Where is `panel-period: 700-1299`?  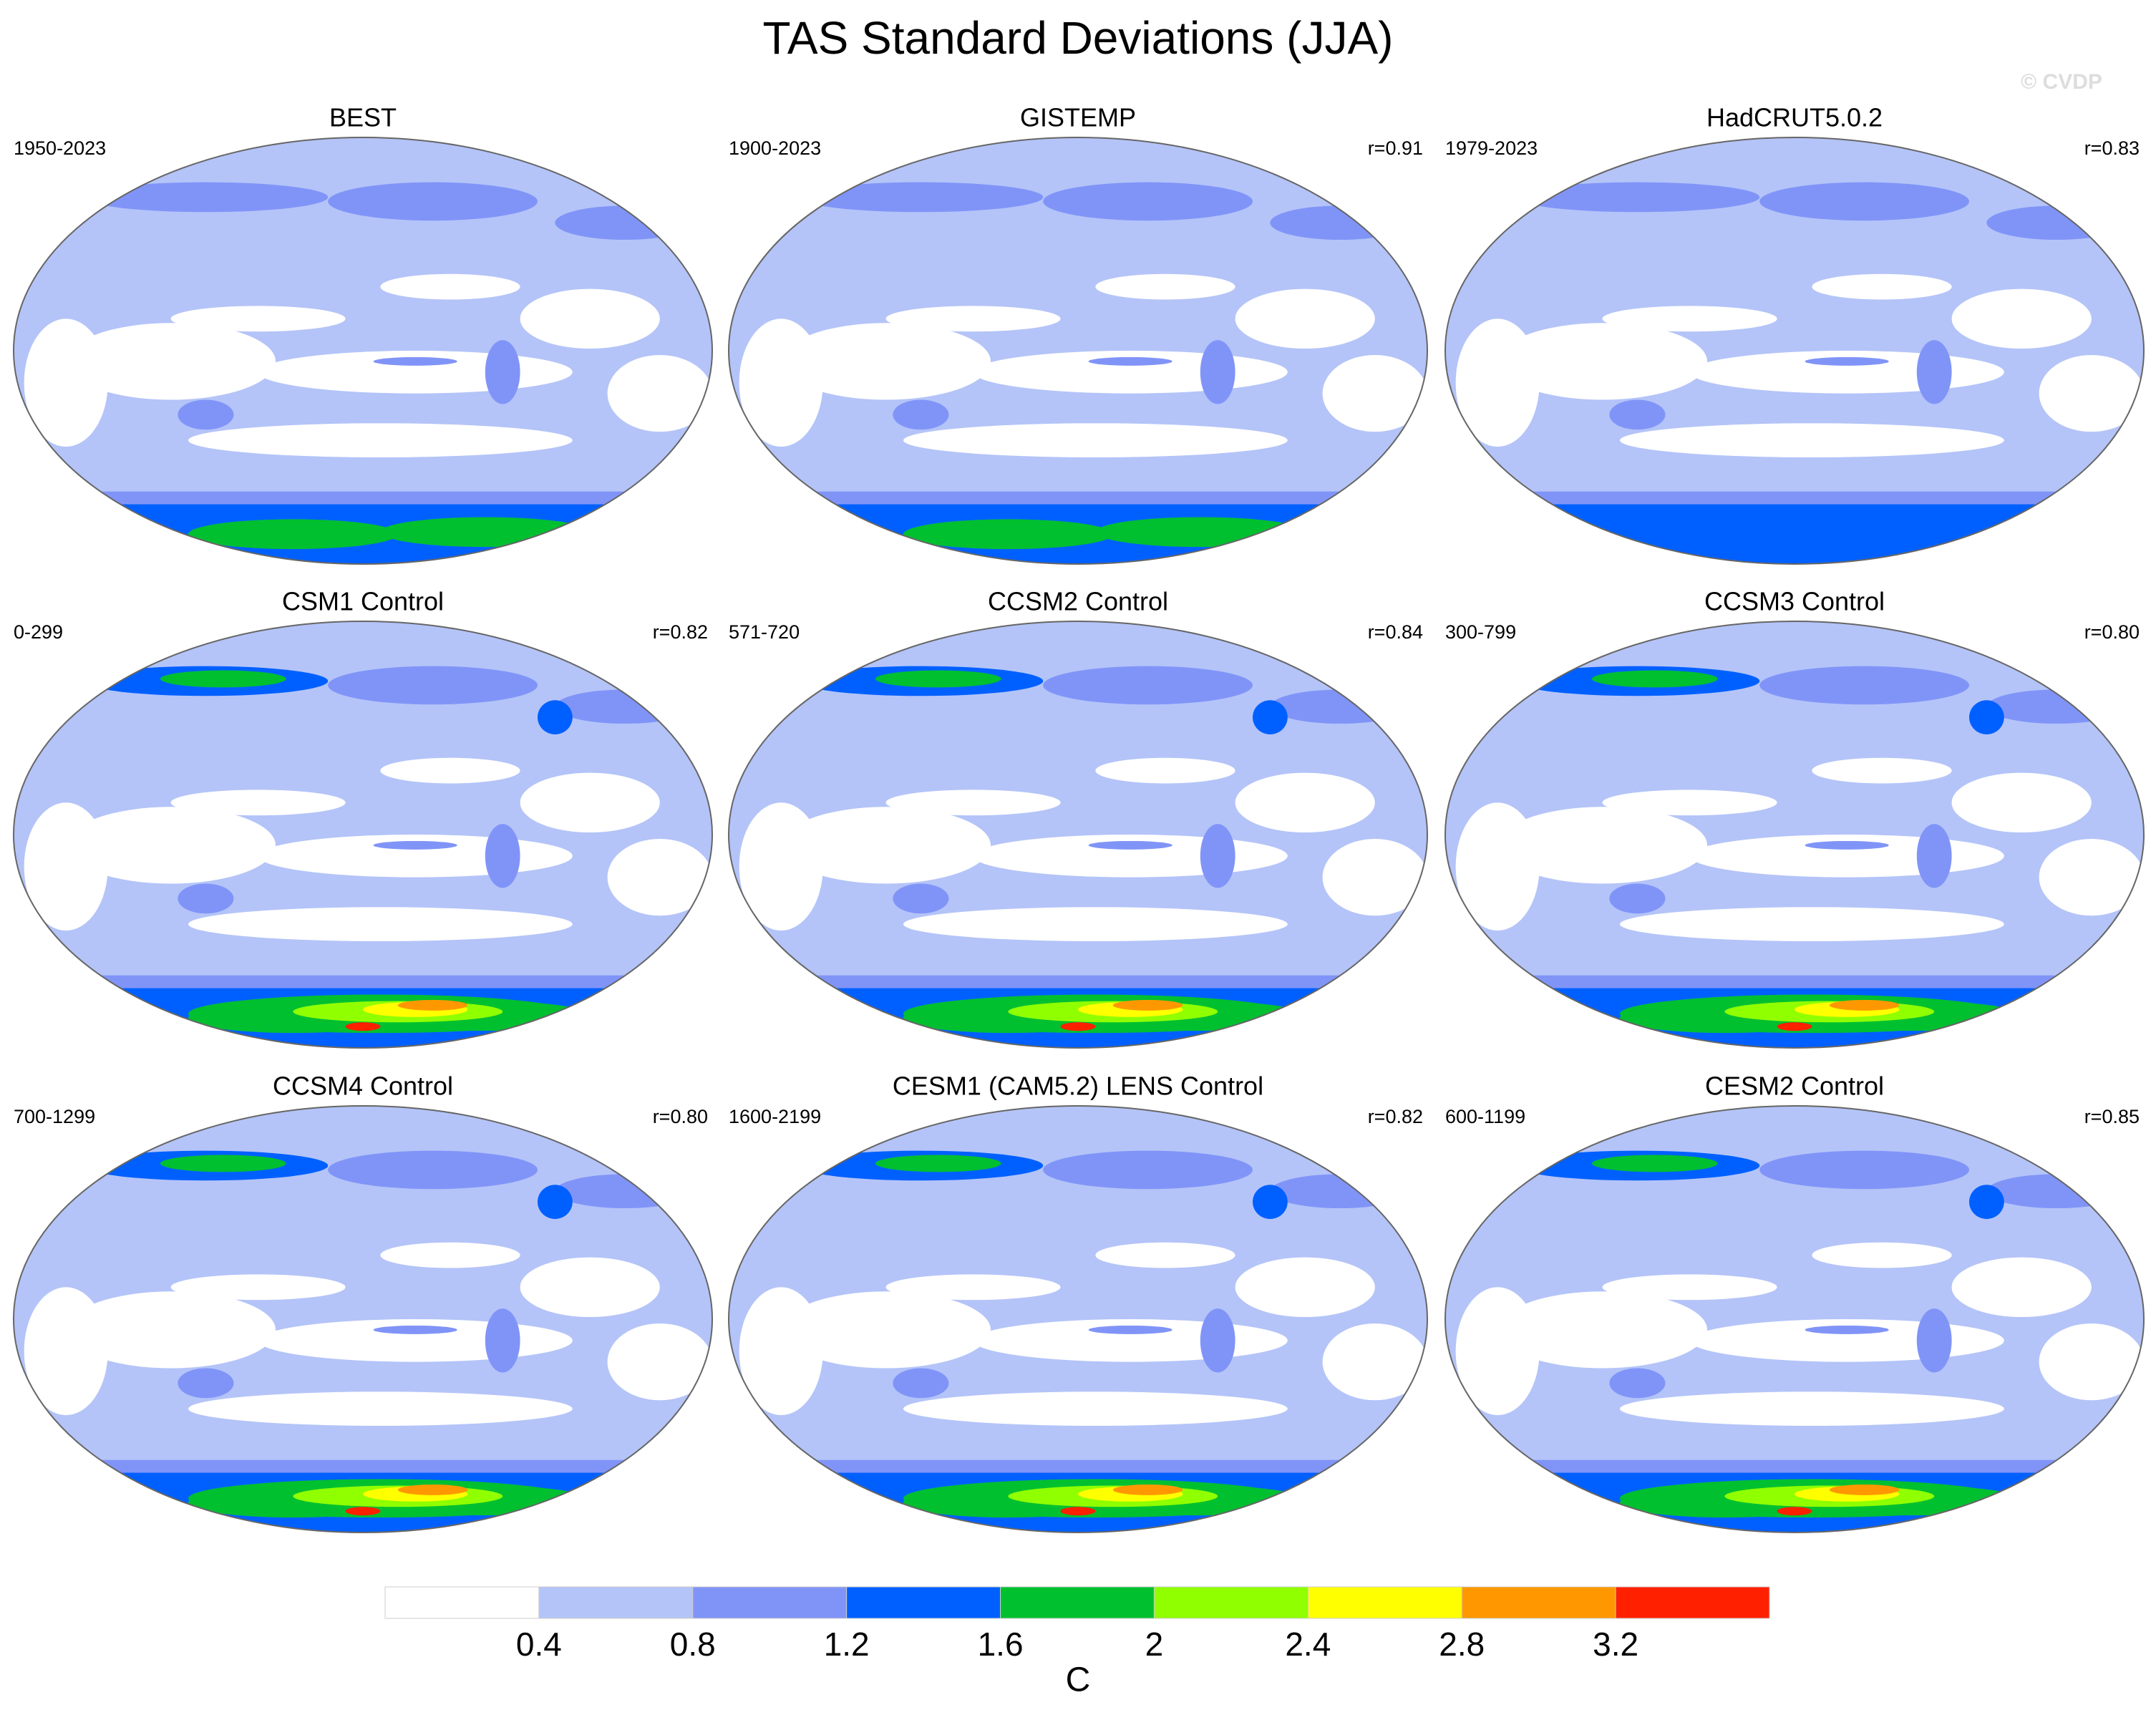
panel-period: 700-1299 is located at coordinates (54, 1116).